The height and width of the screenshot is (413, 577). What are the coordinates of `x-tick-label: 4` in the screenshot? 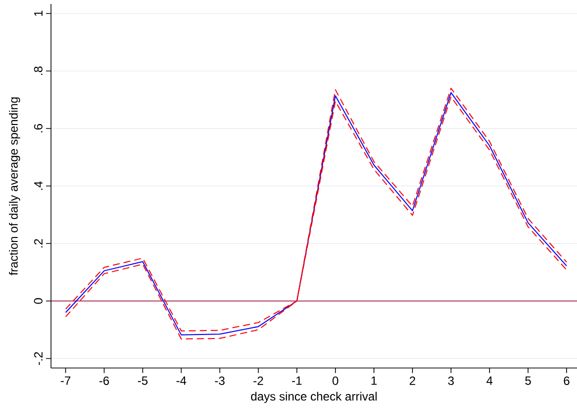 It's located at (489, 380).